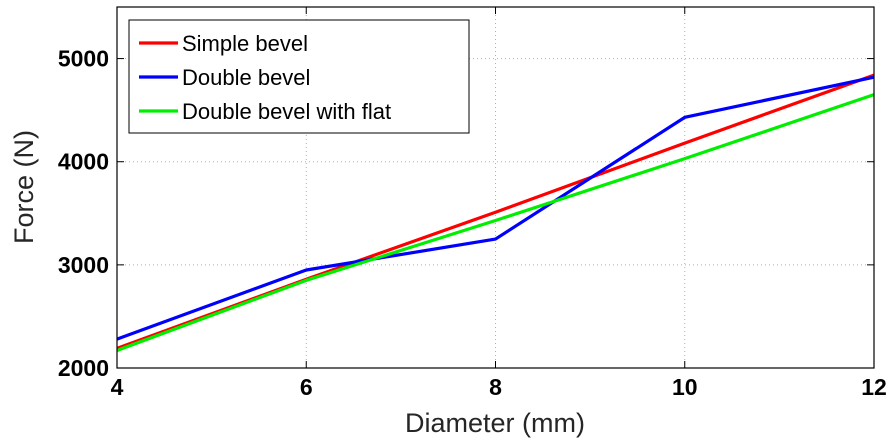 This screenshot has width=893, height=443. Describe the element at coordinates (24, 187) in the screenshot. I see `y-axis-label: Force (N)` at that location.